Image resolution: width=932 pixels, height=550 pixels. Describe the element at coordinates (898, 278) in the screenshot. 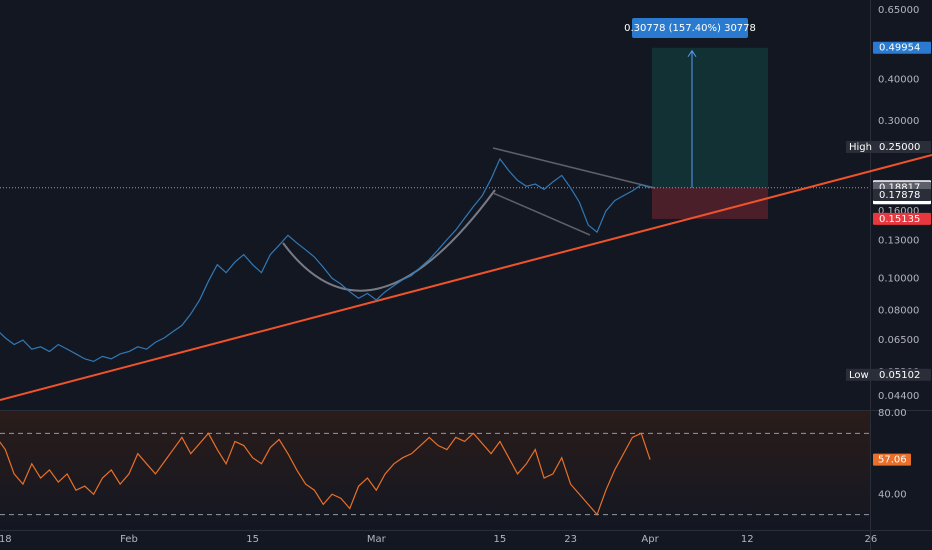

I see `y-tick-label: 0.10000` at that location.